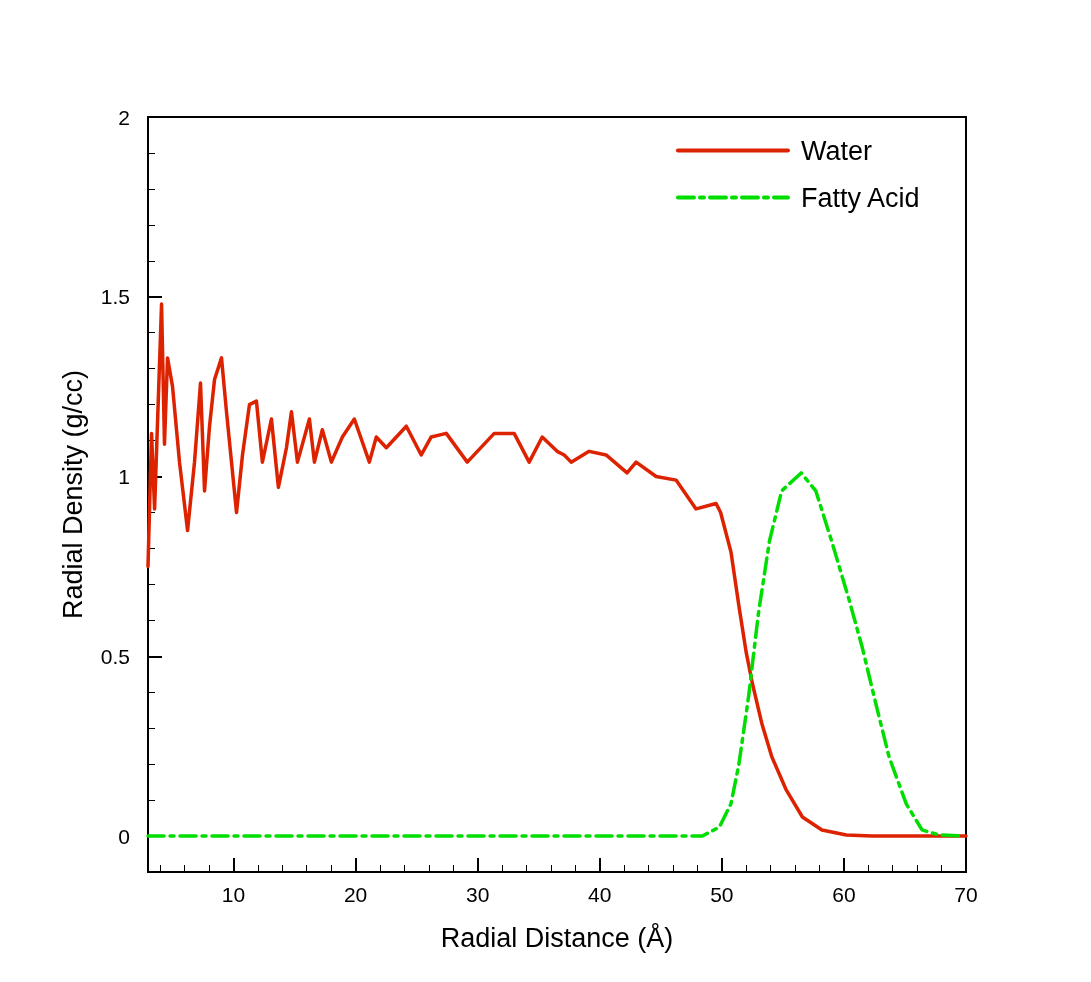 Image resolution: width=1091 pixels, height=982 pixels. What do you see at coordinates (844, 894) in the screenshot?
I see `x-tick-label: 60` at bounding box center [844, 894].